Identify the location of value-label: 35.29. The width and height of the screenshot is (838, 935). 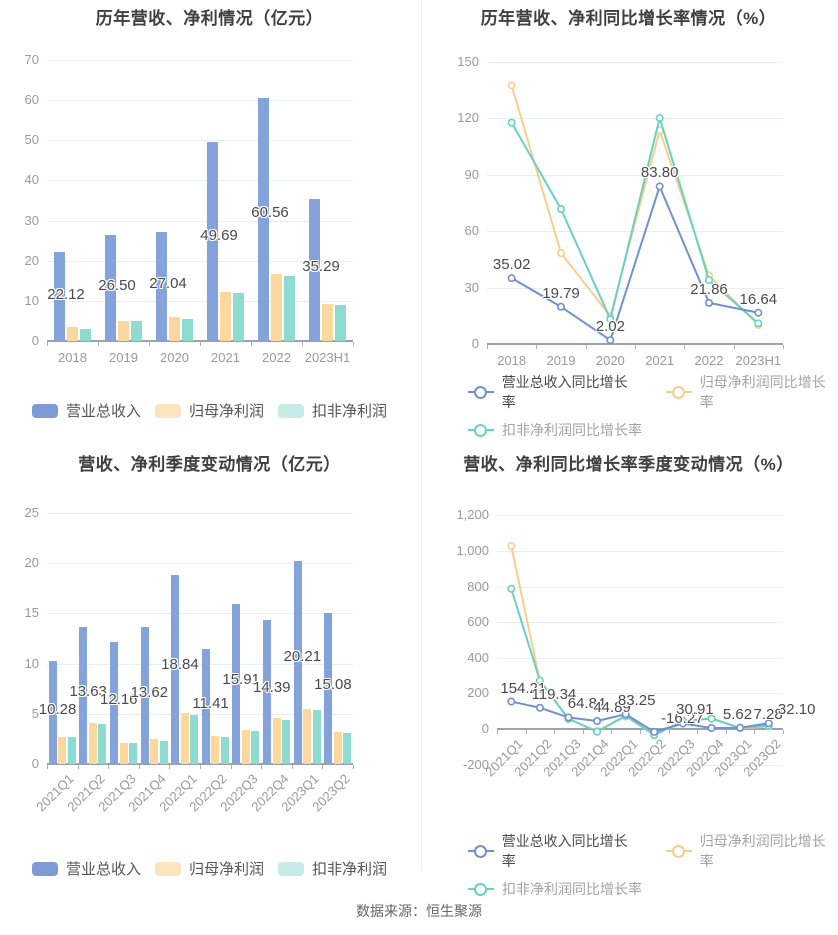
(321, 266).